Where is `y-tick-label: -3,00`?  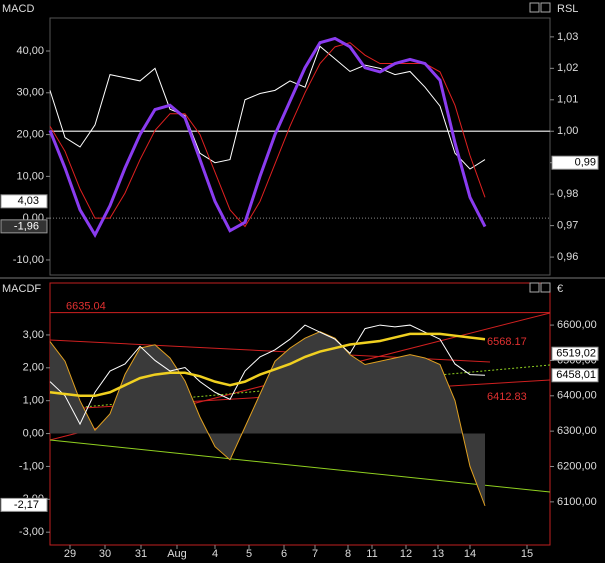
y-tick-label: -3,00 is located at coordinates (31, 532).